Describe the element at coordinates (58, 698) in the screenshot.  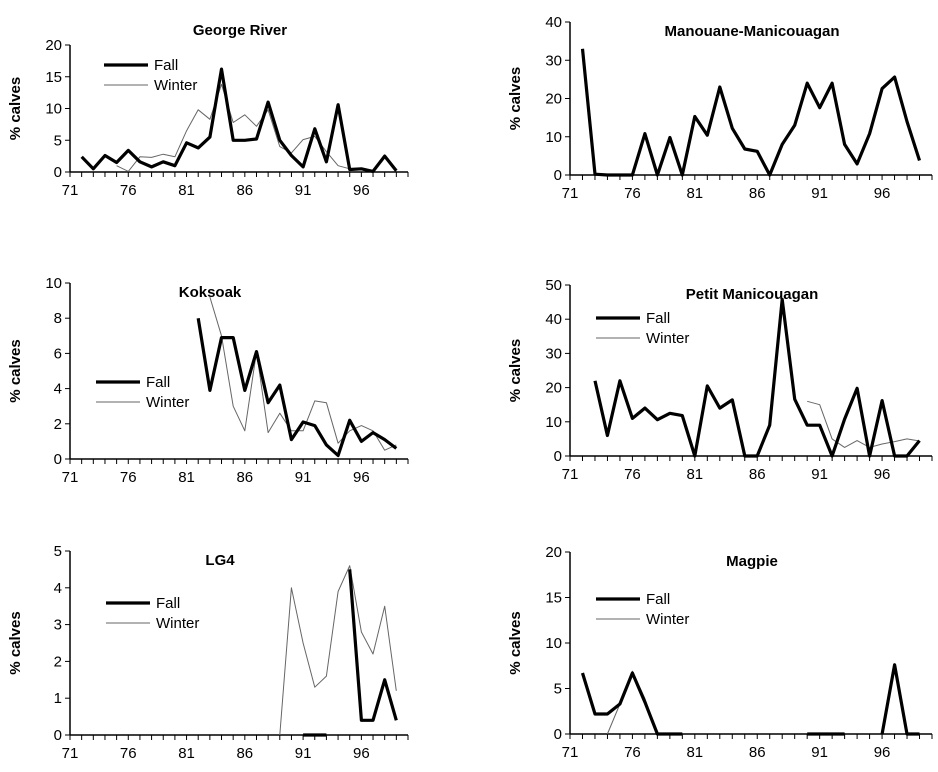
I see `y-tick-label: 1` at that location.